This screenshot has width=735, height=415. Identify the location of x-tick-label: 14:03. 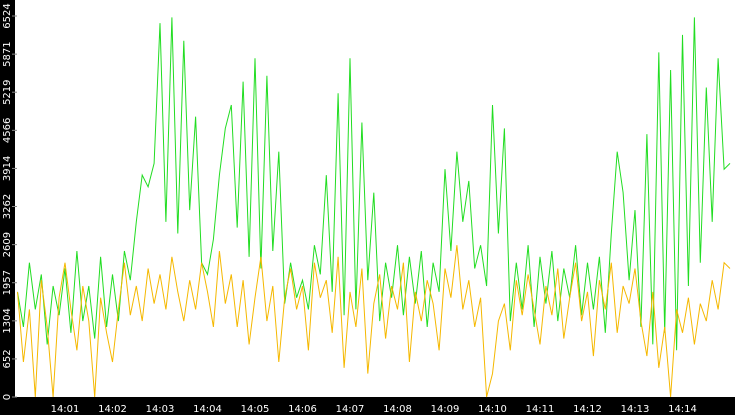
(160, 409).